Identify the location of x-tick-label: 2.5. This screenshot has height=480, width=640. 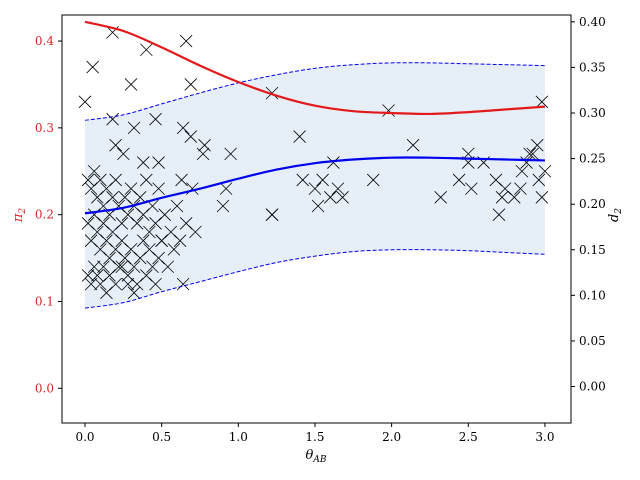
(468, 437).